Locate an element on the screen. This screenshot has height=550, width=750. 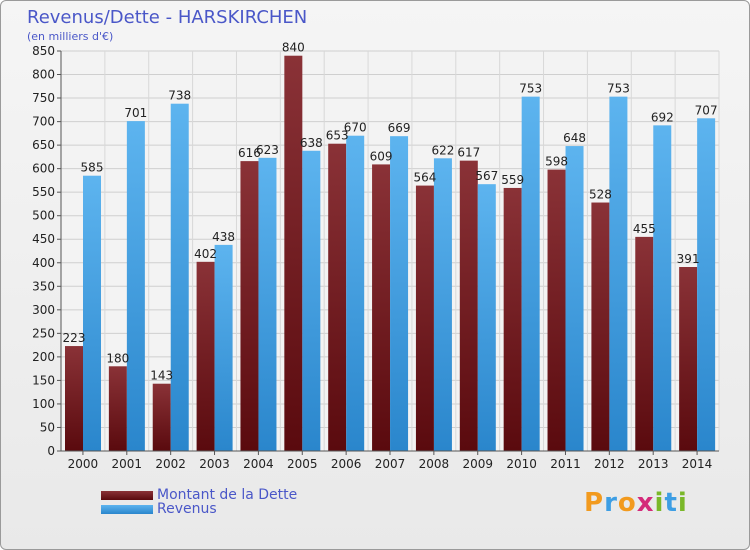
bar-revenus-2013 is located at coordinates (662, 288).